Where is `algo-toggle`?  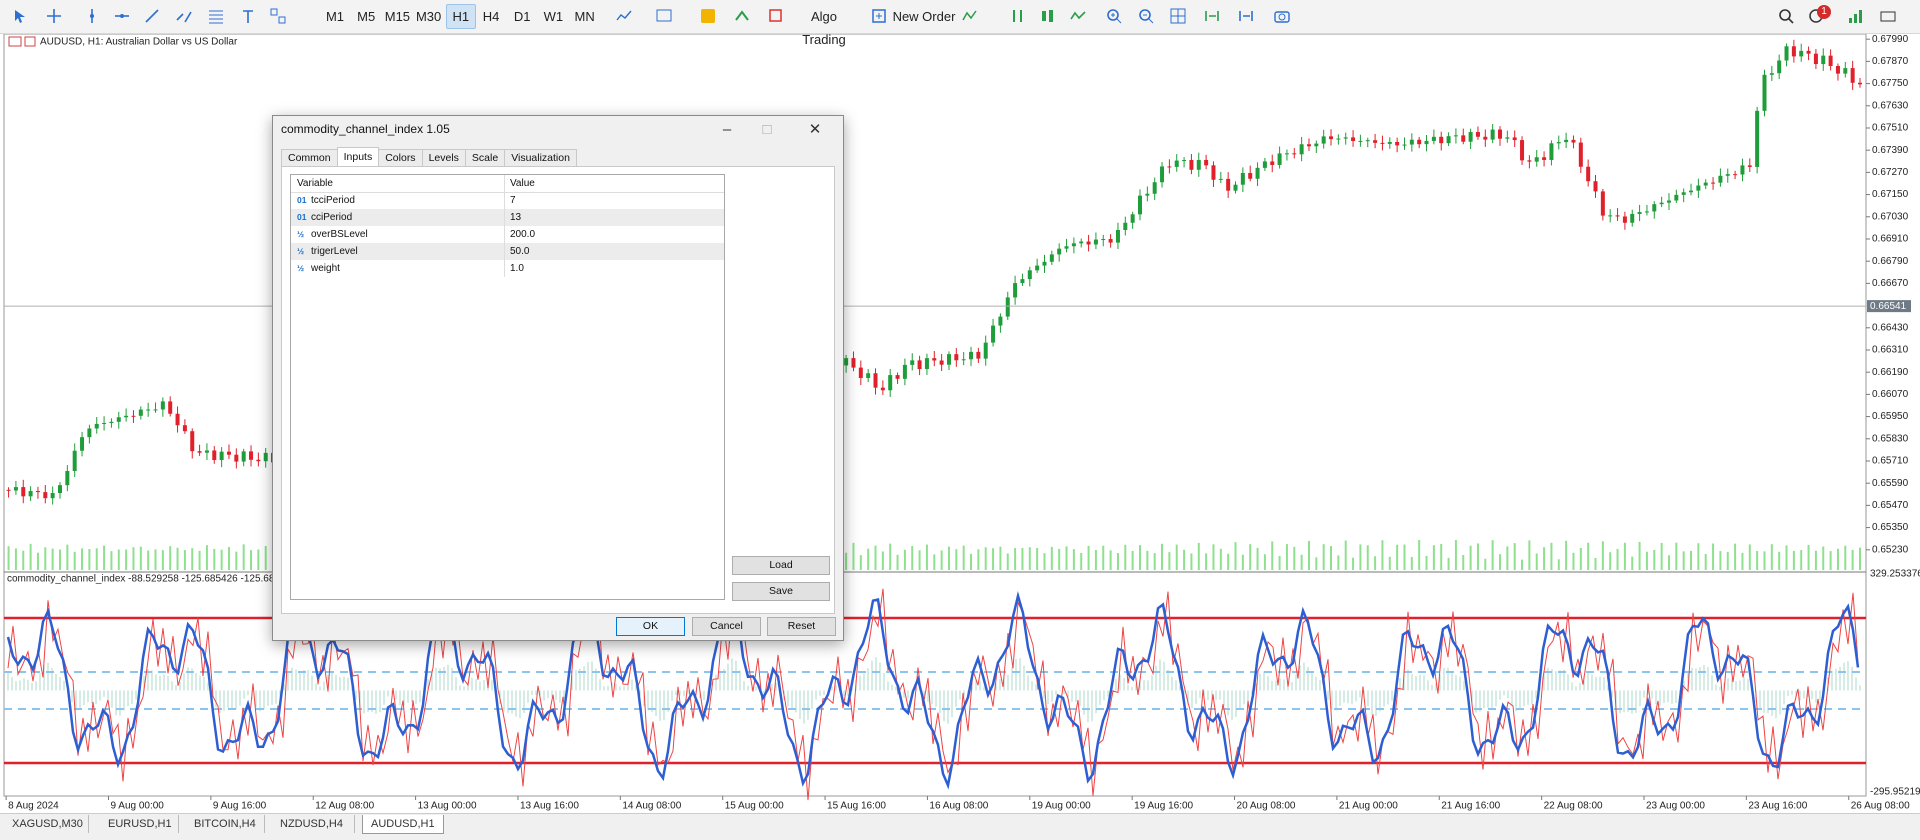
algo-toggle is located at coordinates (776, 16).